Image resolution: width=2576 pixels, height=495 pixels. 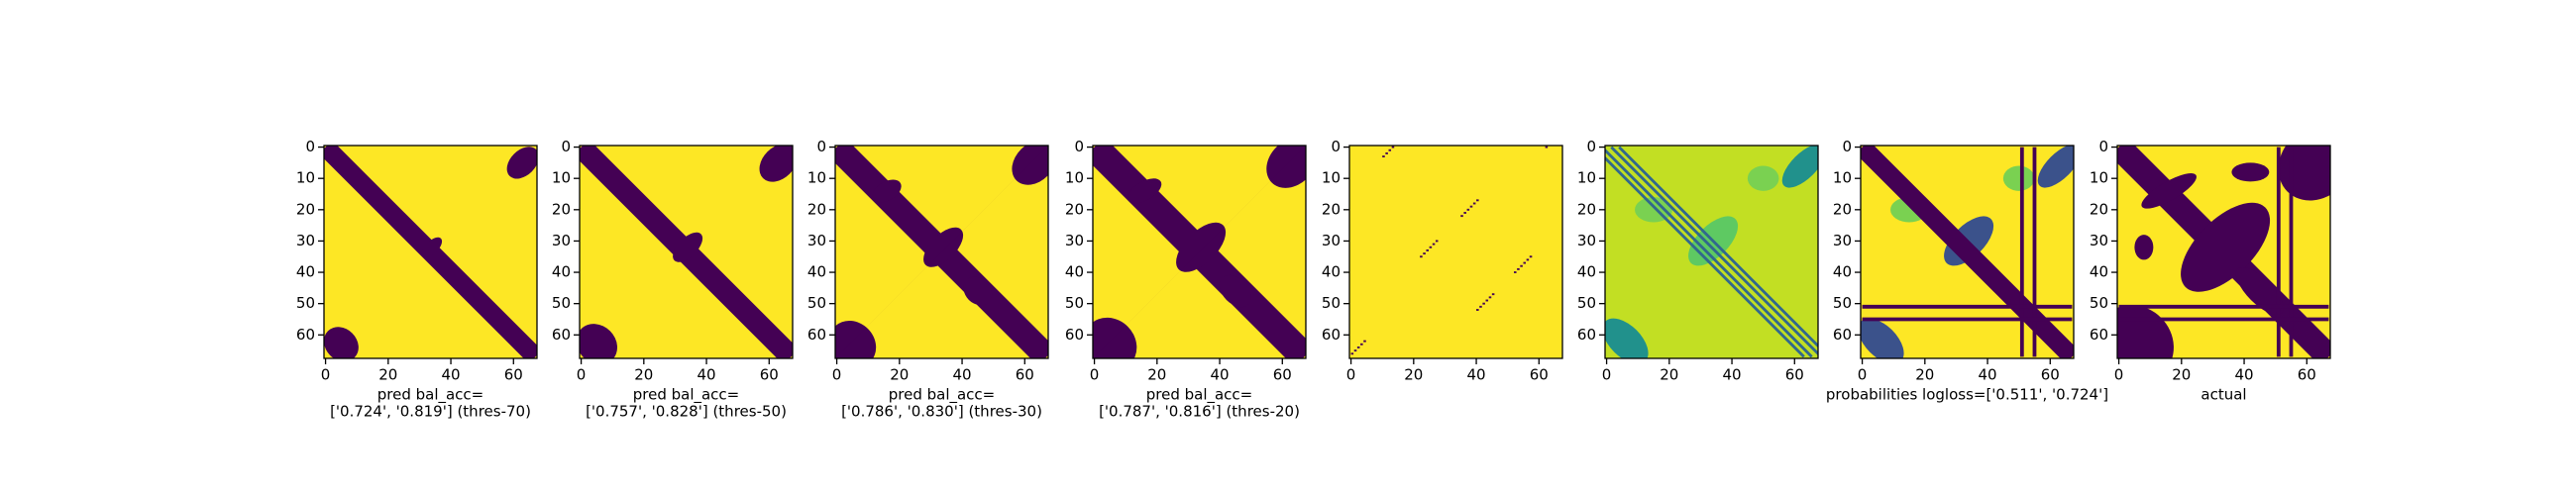 I want to click on panel-caption: ['0.757', '0.828'] (thres-50), so click(x=686, y=412).